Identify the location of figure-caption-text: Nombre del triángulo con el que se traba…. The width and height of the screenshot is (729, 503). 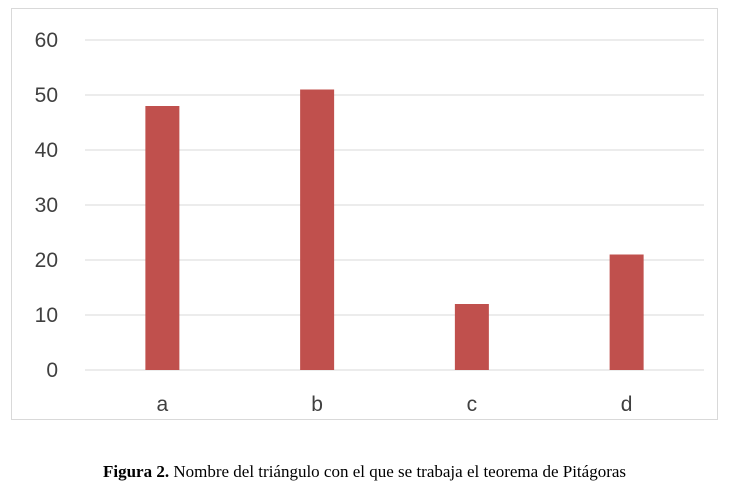
(398, 471).